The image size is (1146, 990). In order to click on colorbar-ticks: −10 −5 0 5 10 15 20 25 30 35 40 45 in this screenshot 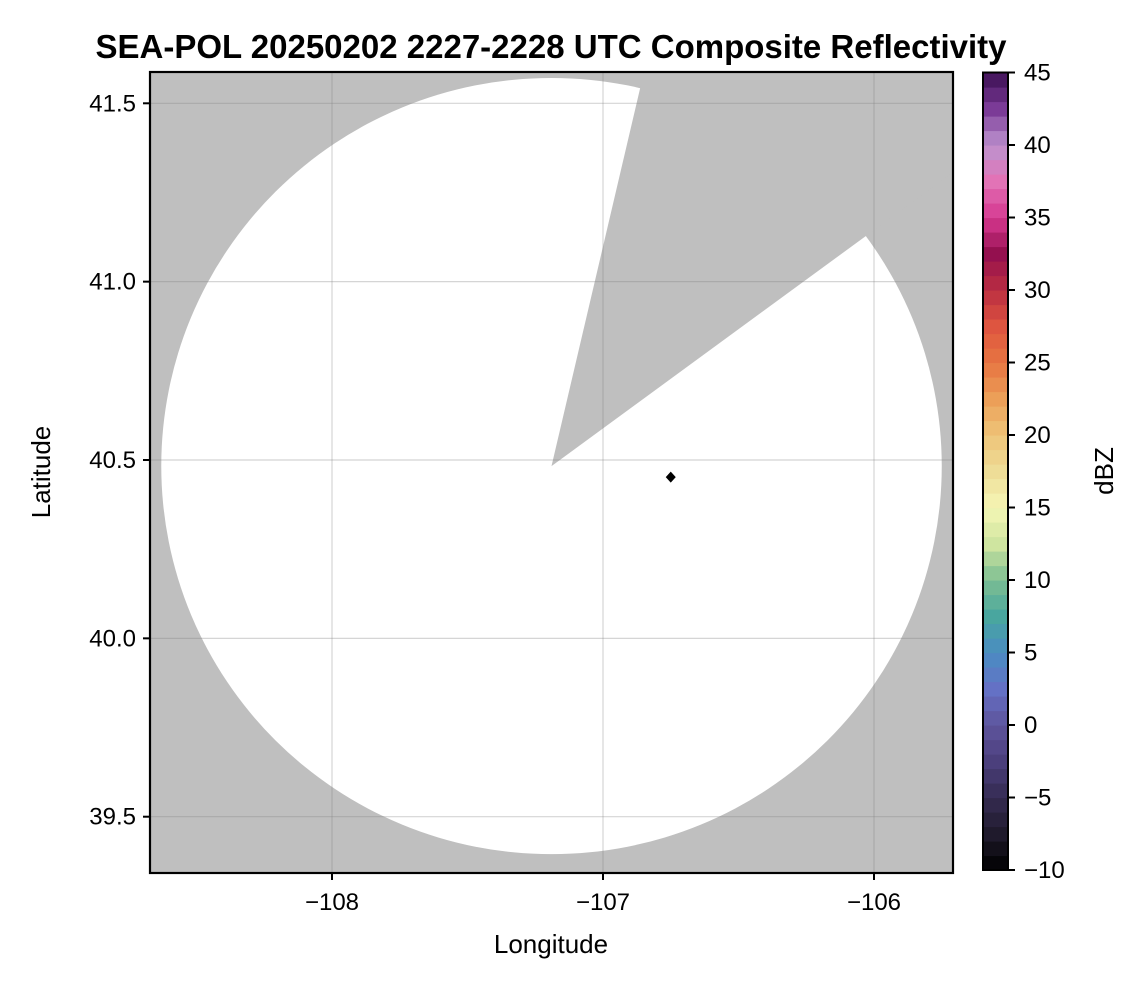, I will do `click(1036, 472)`.